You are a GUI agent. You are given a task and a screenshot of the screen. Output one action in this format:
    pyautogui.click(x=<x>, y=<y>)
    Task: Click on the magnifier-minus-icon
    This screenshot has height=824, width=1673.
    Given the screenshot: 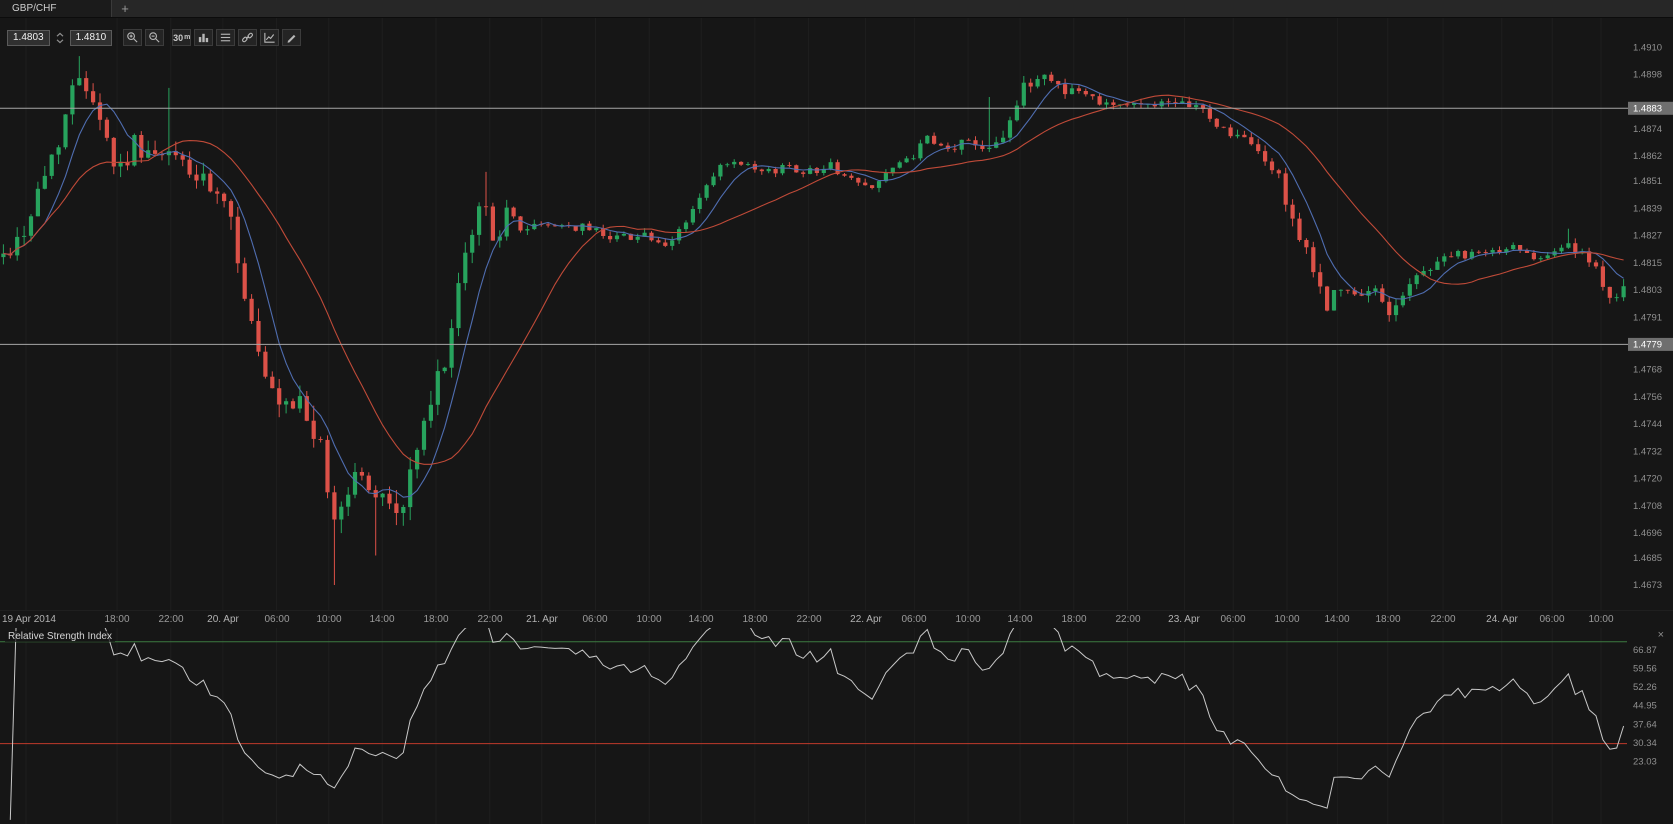 What is the action you would take?
    pyautogui.click(x=154, y=37)
    